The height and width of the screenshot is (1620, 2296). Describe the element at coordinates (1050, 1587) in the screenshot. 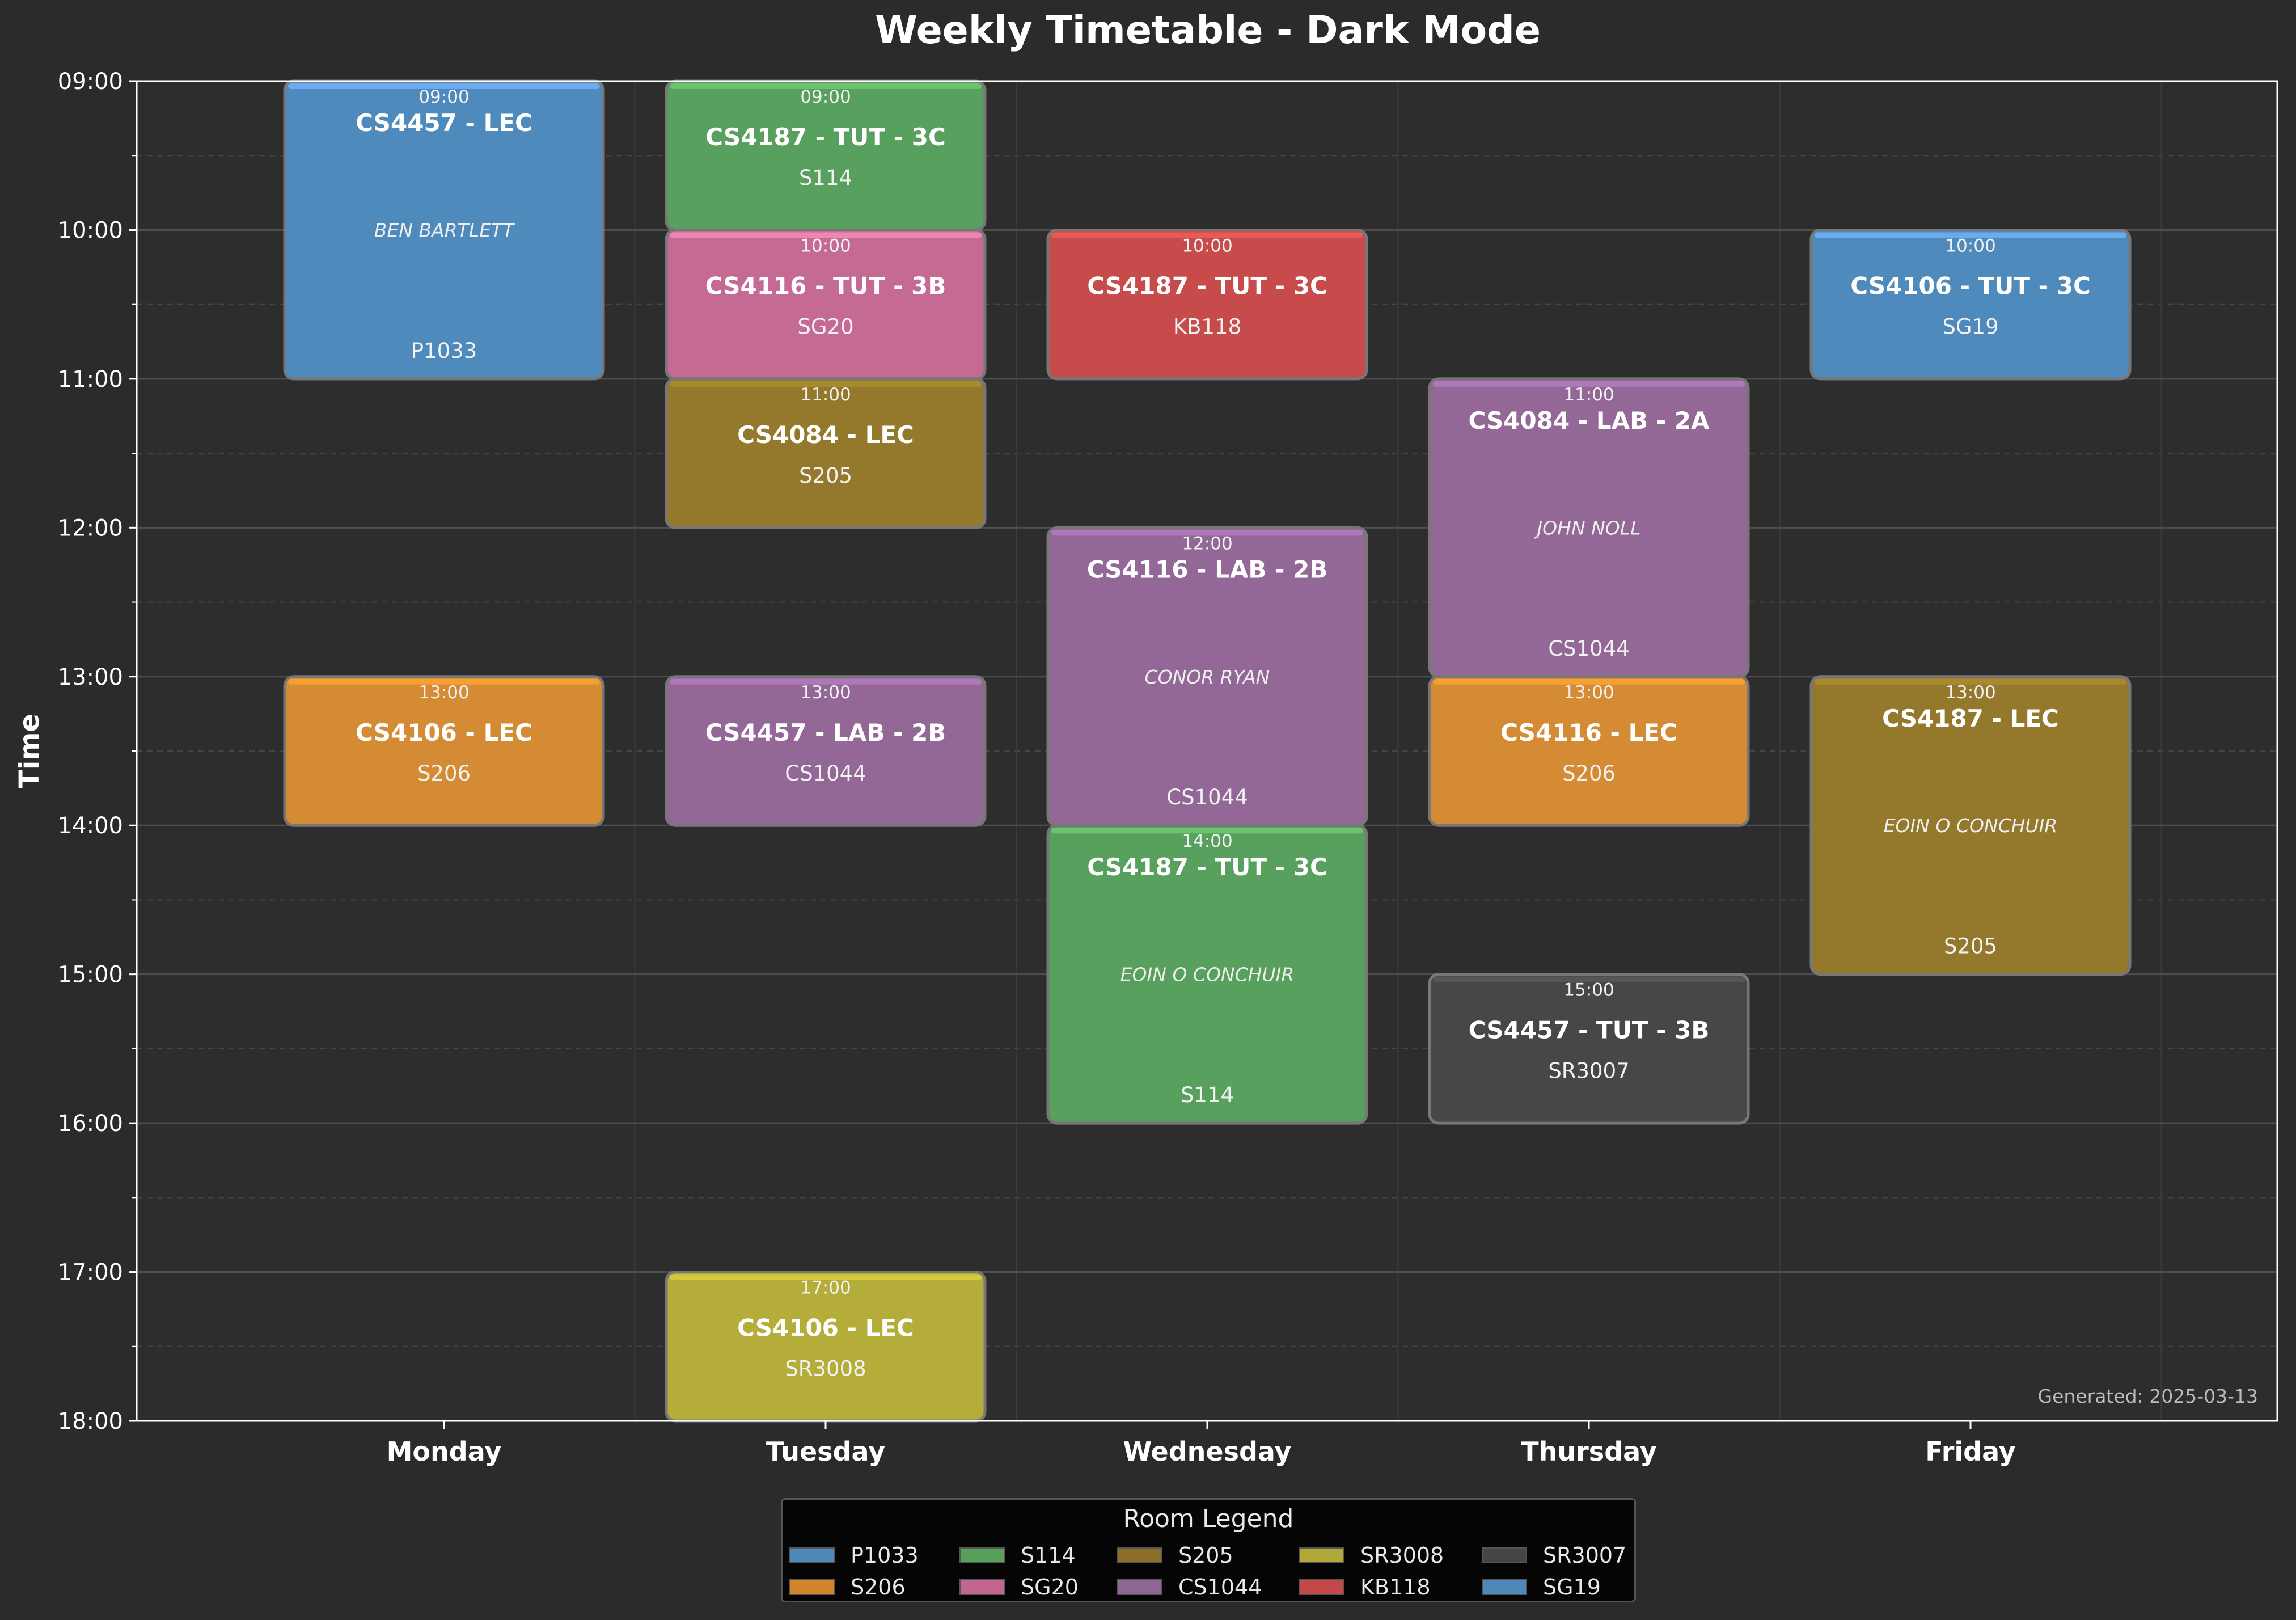

I see `legend-label: SG20` at that location.